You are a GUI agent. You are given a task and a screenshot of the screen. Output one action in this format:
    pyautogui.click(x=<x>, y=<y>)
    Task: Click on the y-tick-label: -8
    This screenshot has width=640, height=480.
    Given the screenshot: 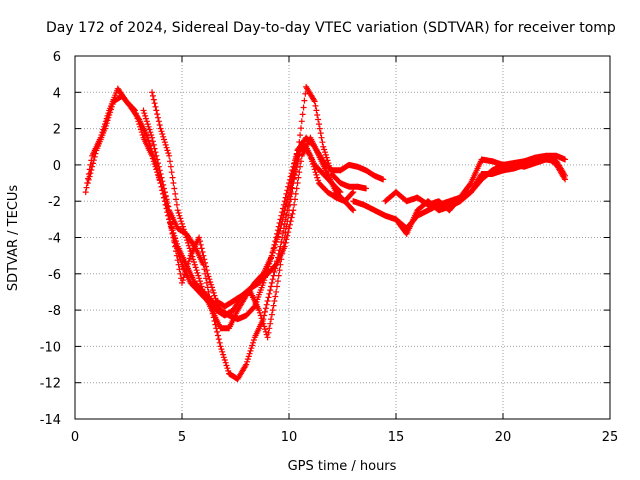 What is the action you would take?
    pyautogui.click(x=54, y=311)
    